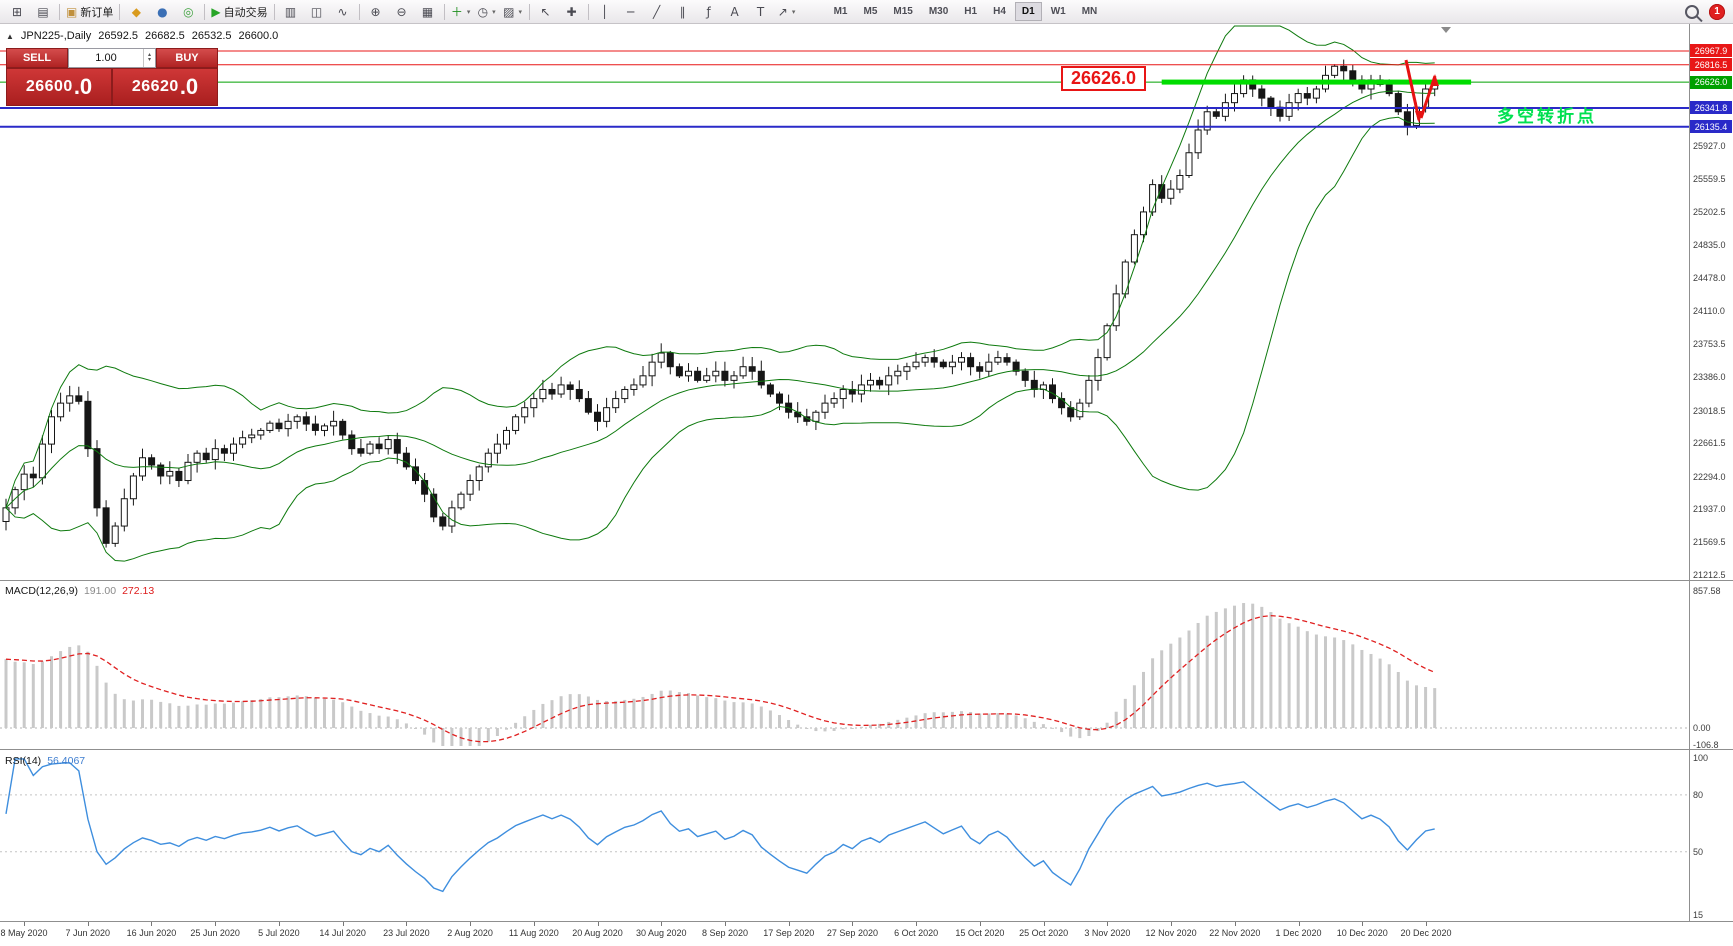 The image size is (1733, 946). What do you see at coordinates (1709, 443) in the screenshot?
I see `price-axis-label: 22661.5` at bounding box center [1709, 443].